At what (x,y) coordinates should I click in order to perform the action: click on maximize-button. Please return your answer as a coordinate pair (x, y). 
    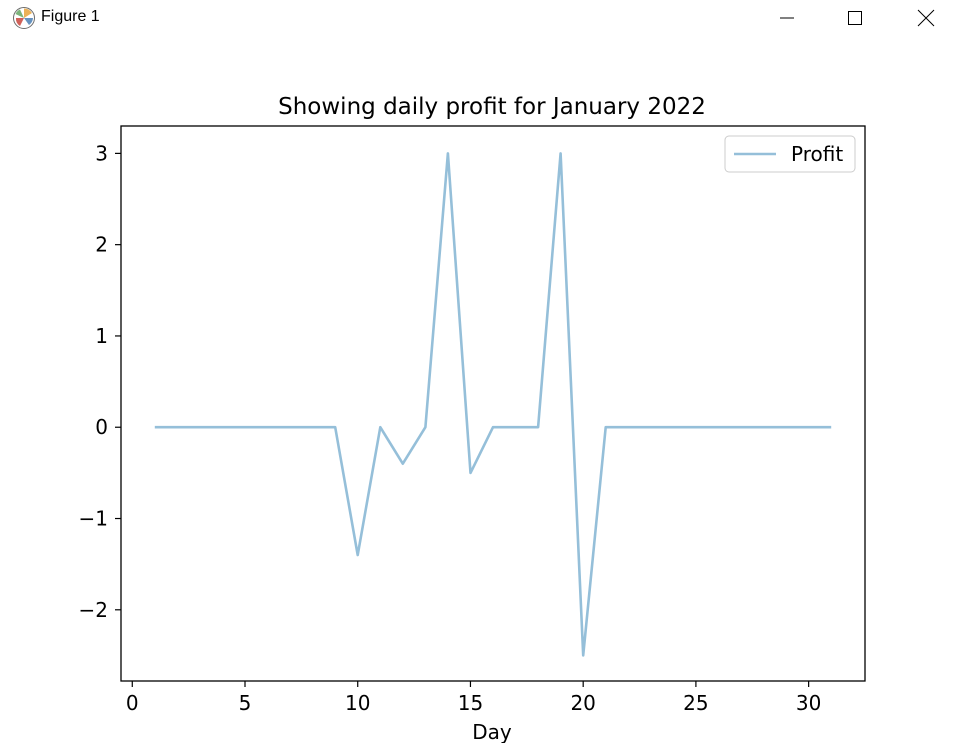
    Looking at the image, I should click on (855, 18).